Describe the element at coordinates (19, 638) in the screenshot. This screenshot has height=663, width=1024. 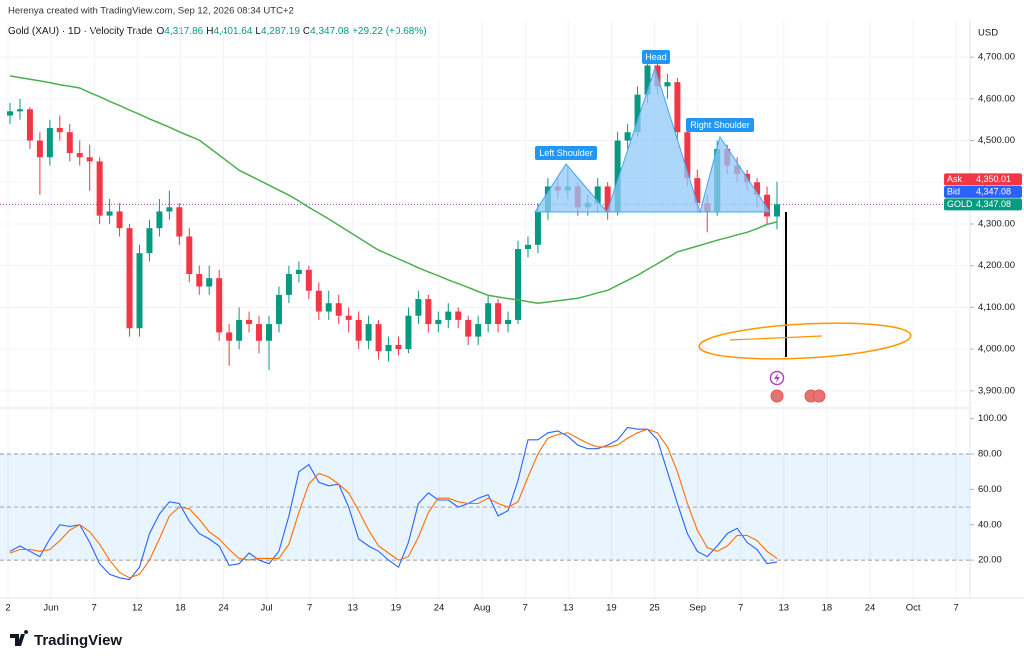
I see `logo-mark` at that location.